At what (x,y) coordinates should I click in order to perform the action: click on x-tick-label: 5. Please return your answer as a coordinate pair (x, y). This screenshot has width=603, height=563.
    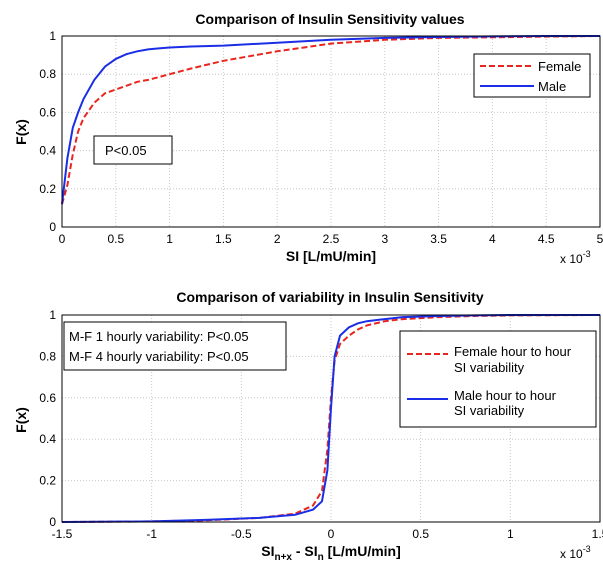
    Looking at the image, I should click on (600, 239).